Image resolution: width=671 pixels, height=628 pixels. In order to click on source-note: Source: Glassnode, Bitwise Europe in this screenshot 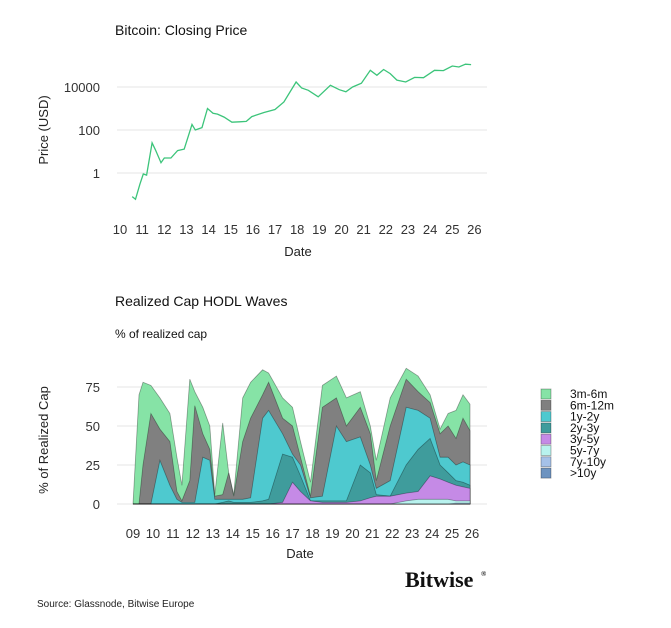, I will do `click(116, 604)`.